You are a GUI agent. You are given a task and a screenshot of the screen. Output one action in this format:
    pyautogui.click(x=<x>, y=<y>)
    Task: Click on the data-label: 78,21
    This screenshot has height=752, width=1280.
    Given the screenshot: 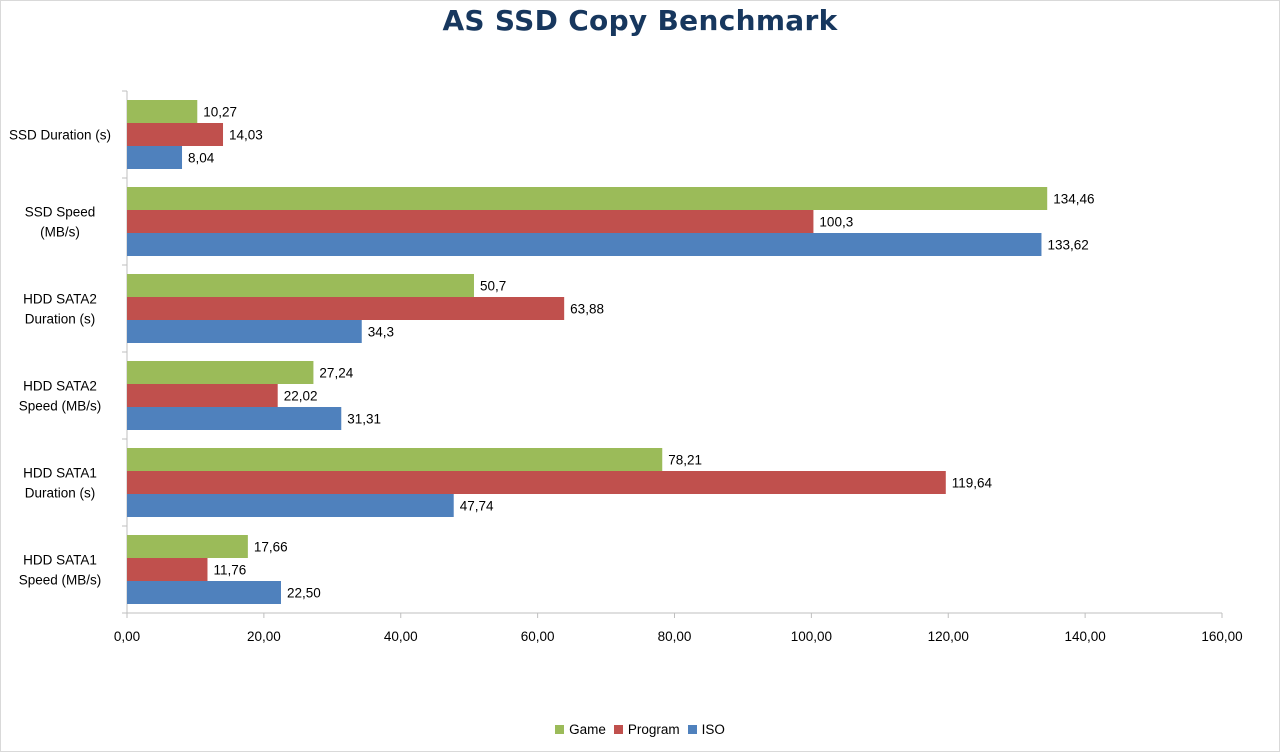 What is the action you would take?
    pyautogui.click(x=685, y=460)
    